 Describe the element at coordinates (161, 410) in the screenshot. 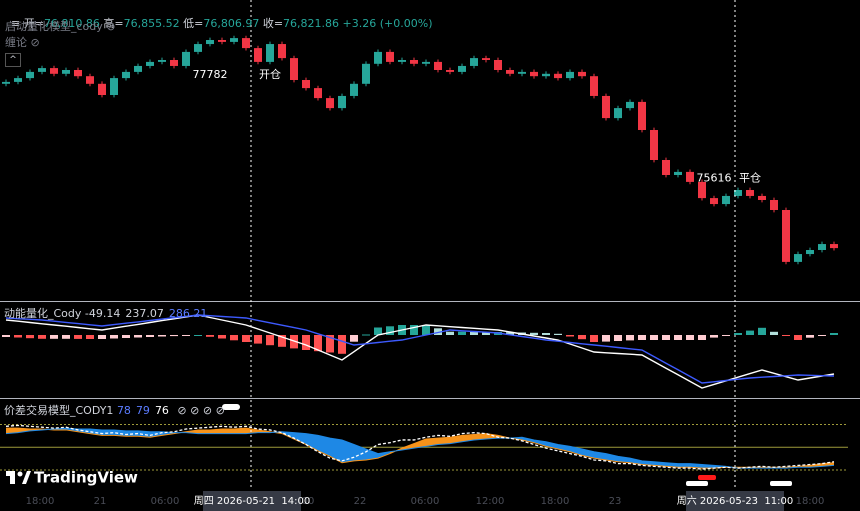

I see `readout: 76` at that location.